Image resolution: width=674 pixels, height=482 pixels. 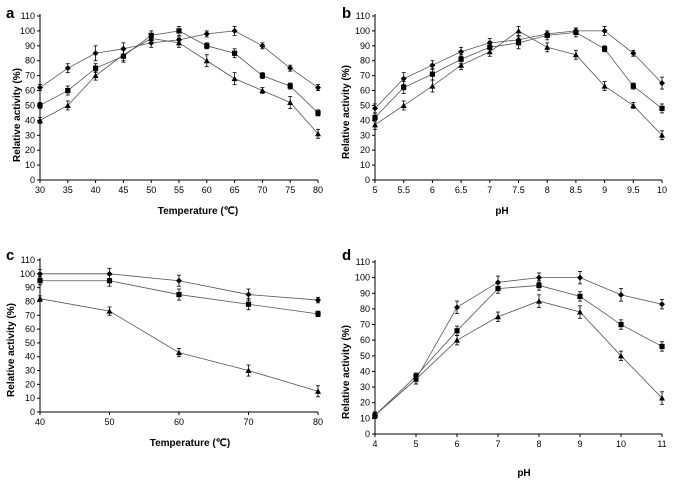 What do you see at coordinates (10, 255) in the screenshot?
I see `panel-label-c: c` at bounding box center [10, 255].